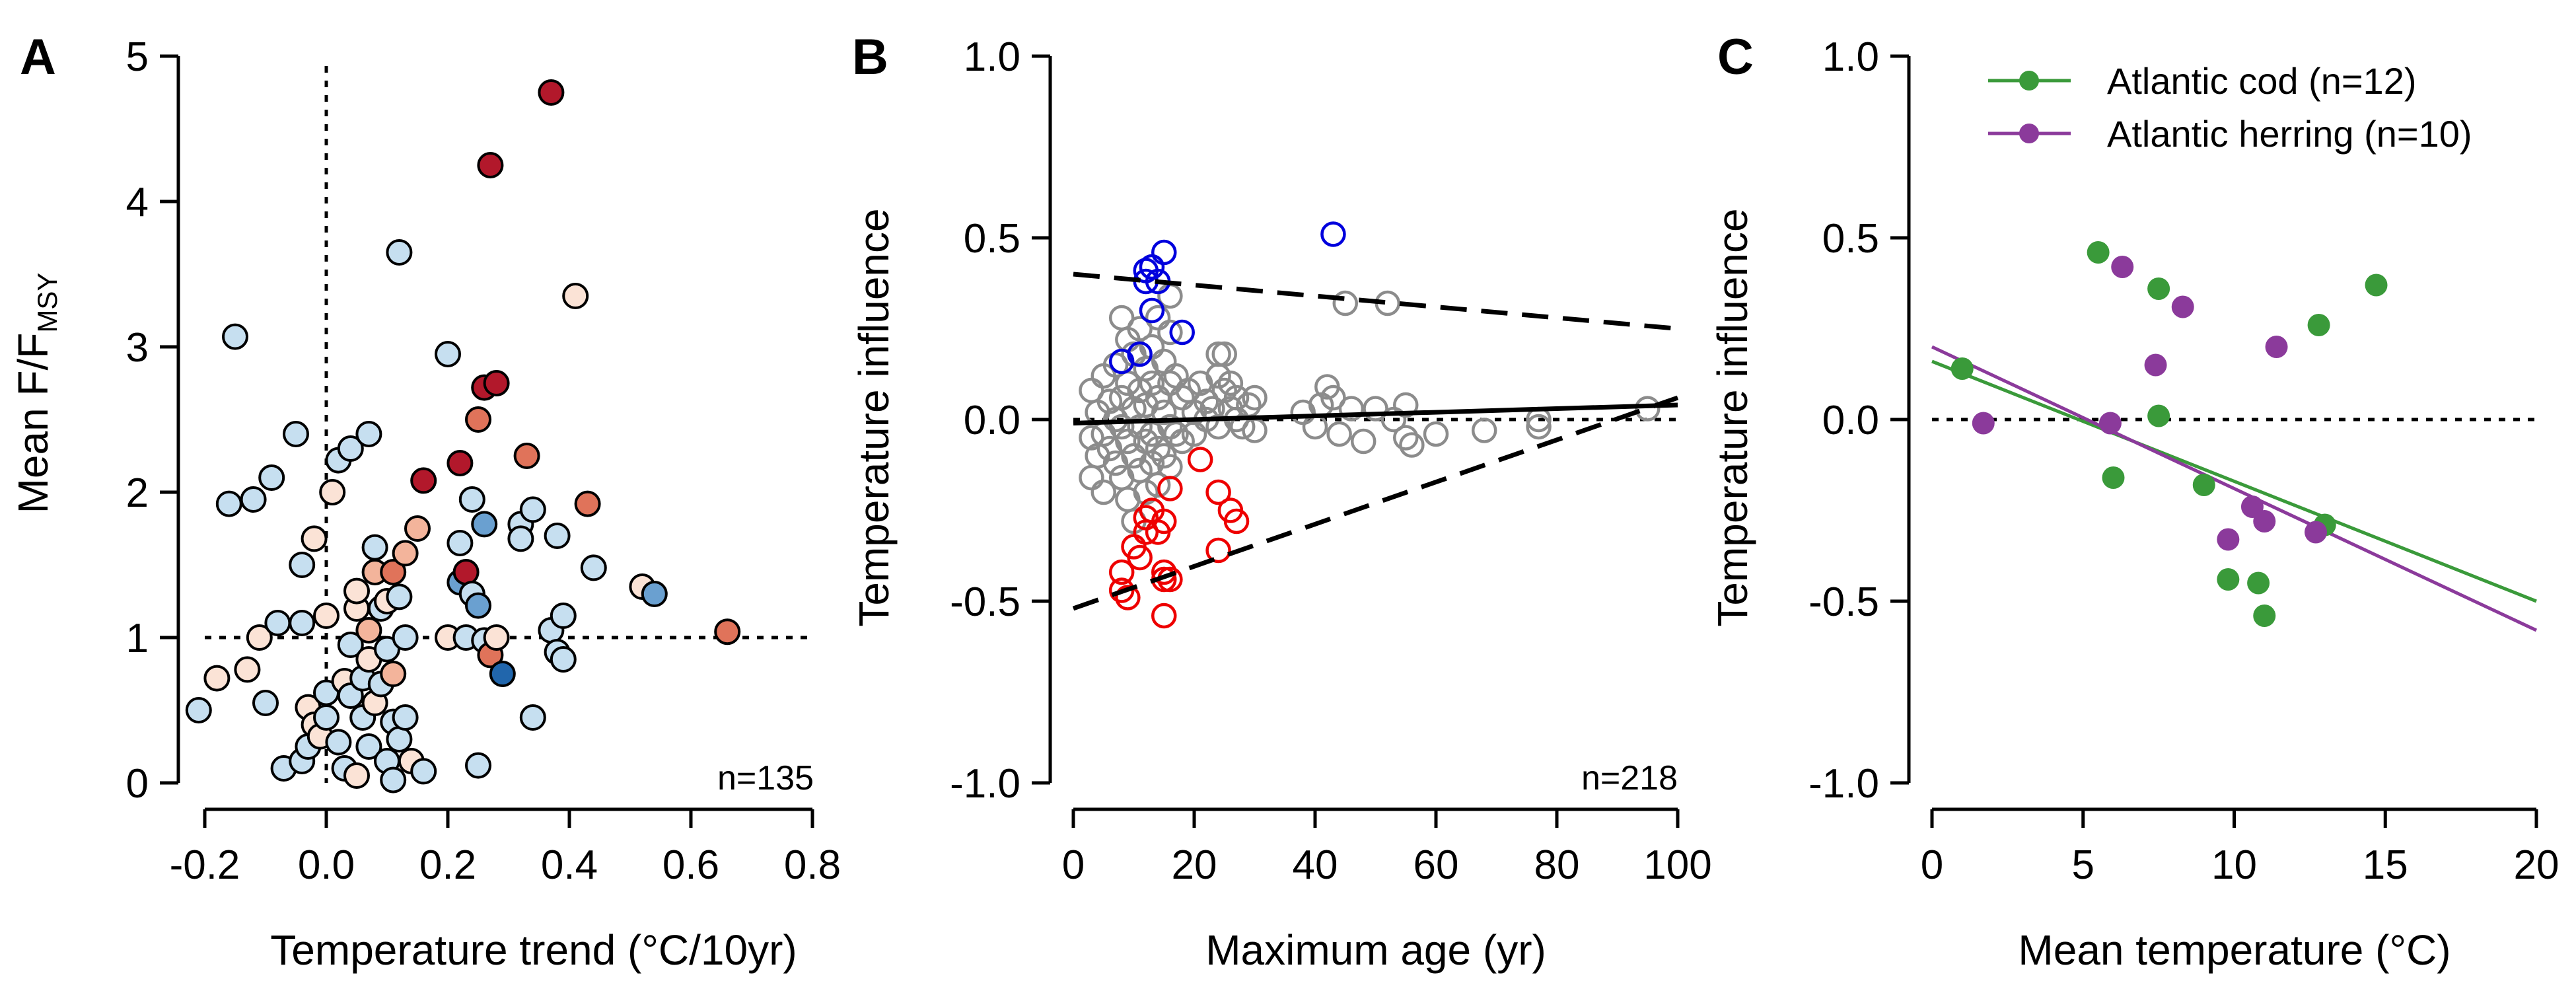 The image size is (2576, 991). I want to click on x-tick-label-c: 10, so click(2234, 865).